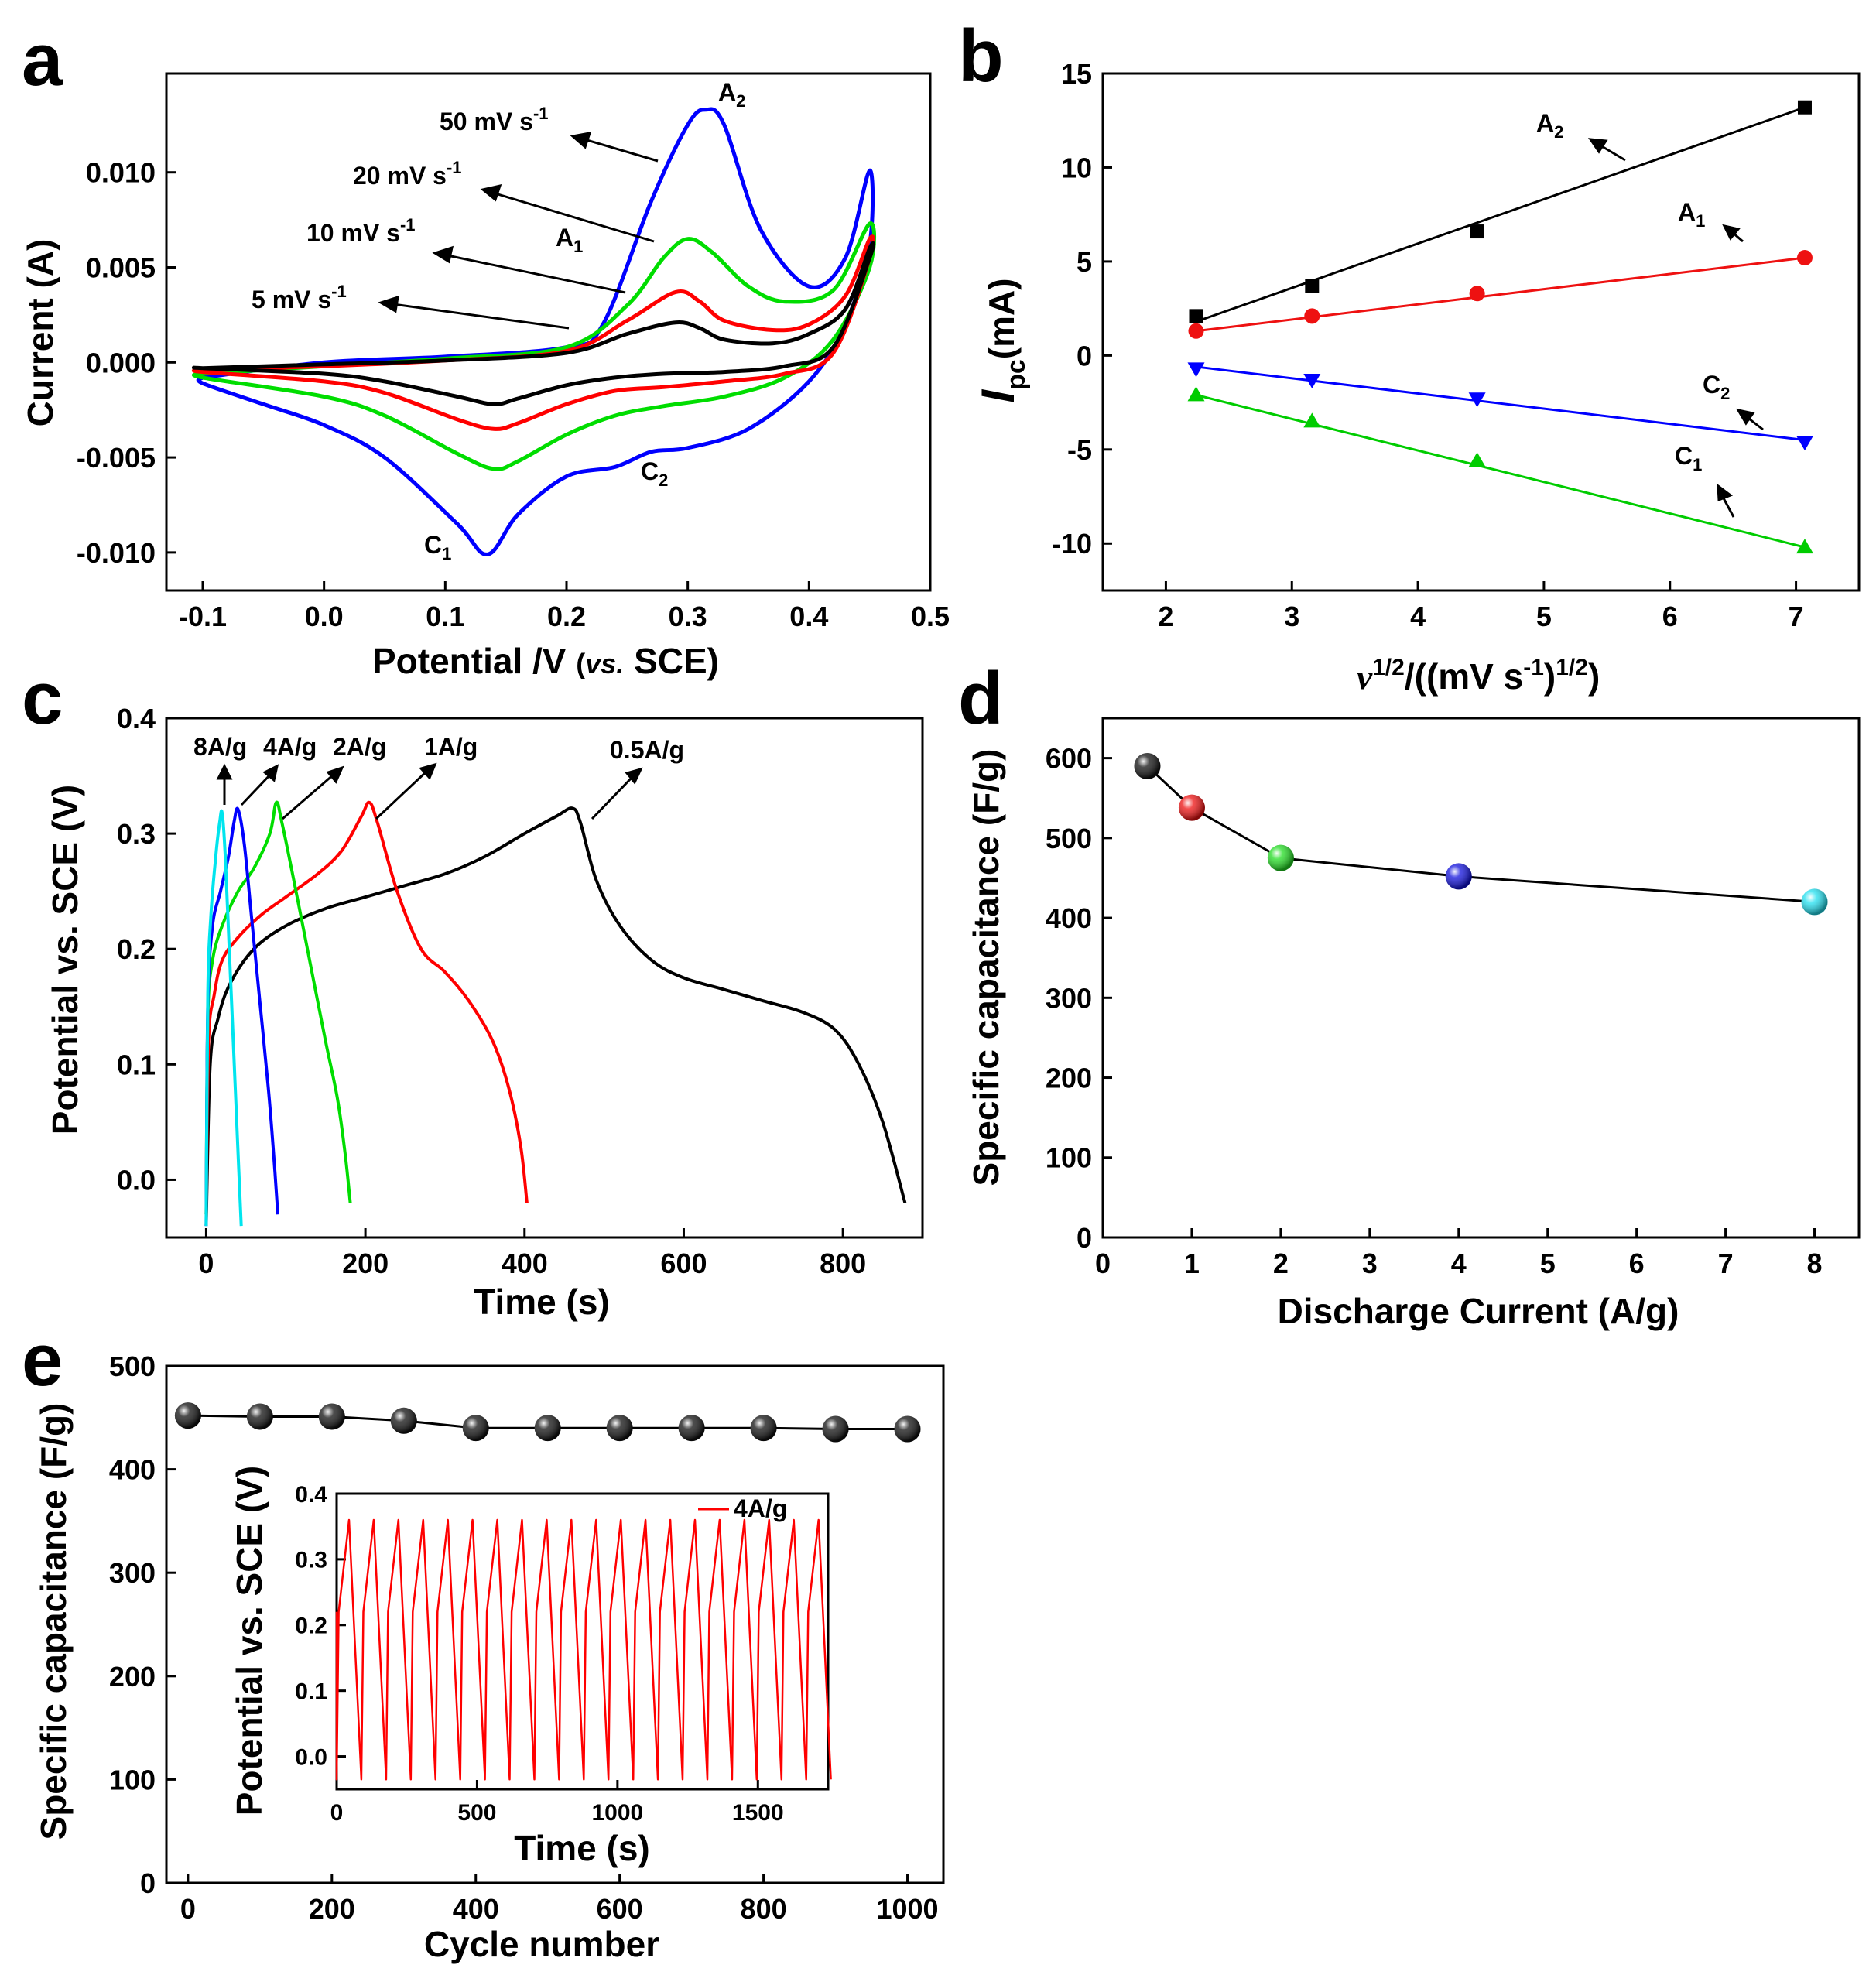 This screenshot has height=1975, width=1876. I want to click on x-tick-label: 4, so click(1459, 1263).